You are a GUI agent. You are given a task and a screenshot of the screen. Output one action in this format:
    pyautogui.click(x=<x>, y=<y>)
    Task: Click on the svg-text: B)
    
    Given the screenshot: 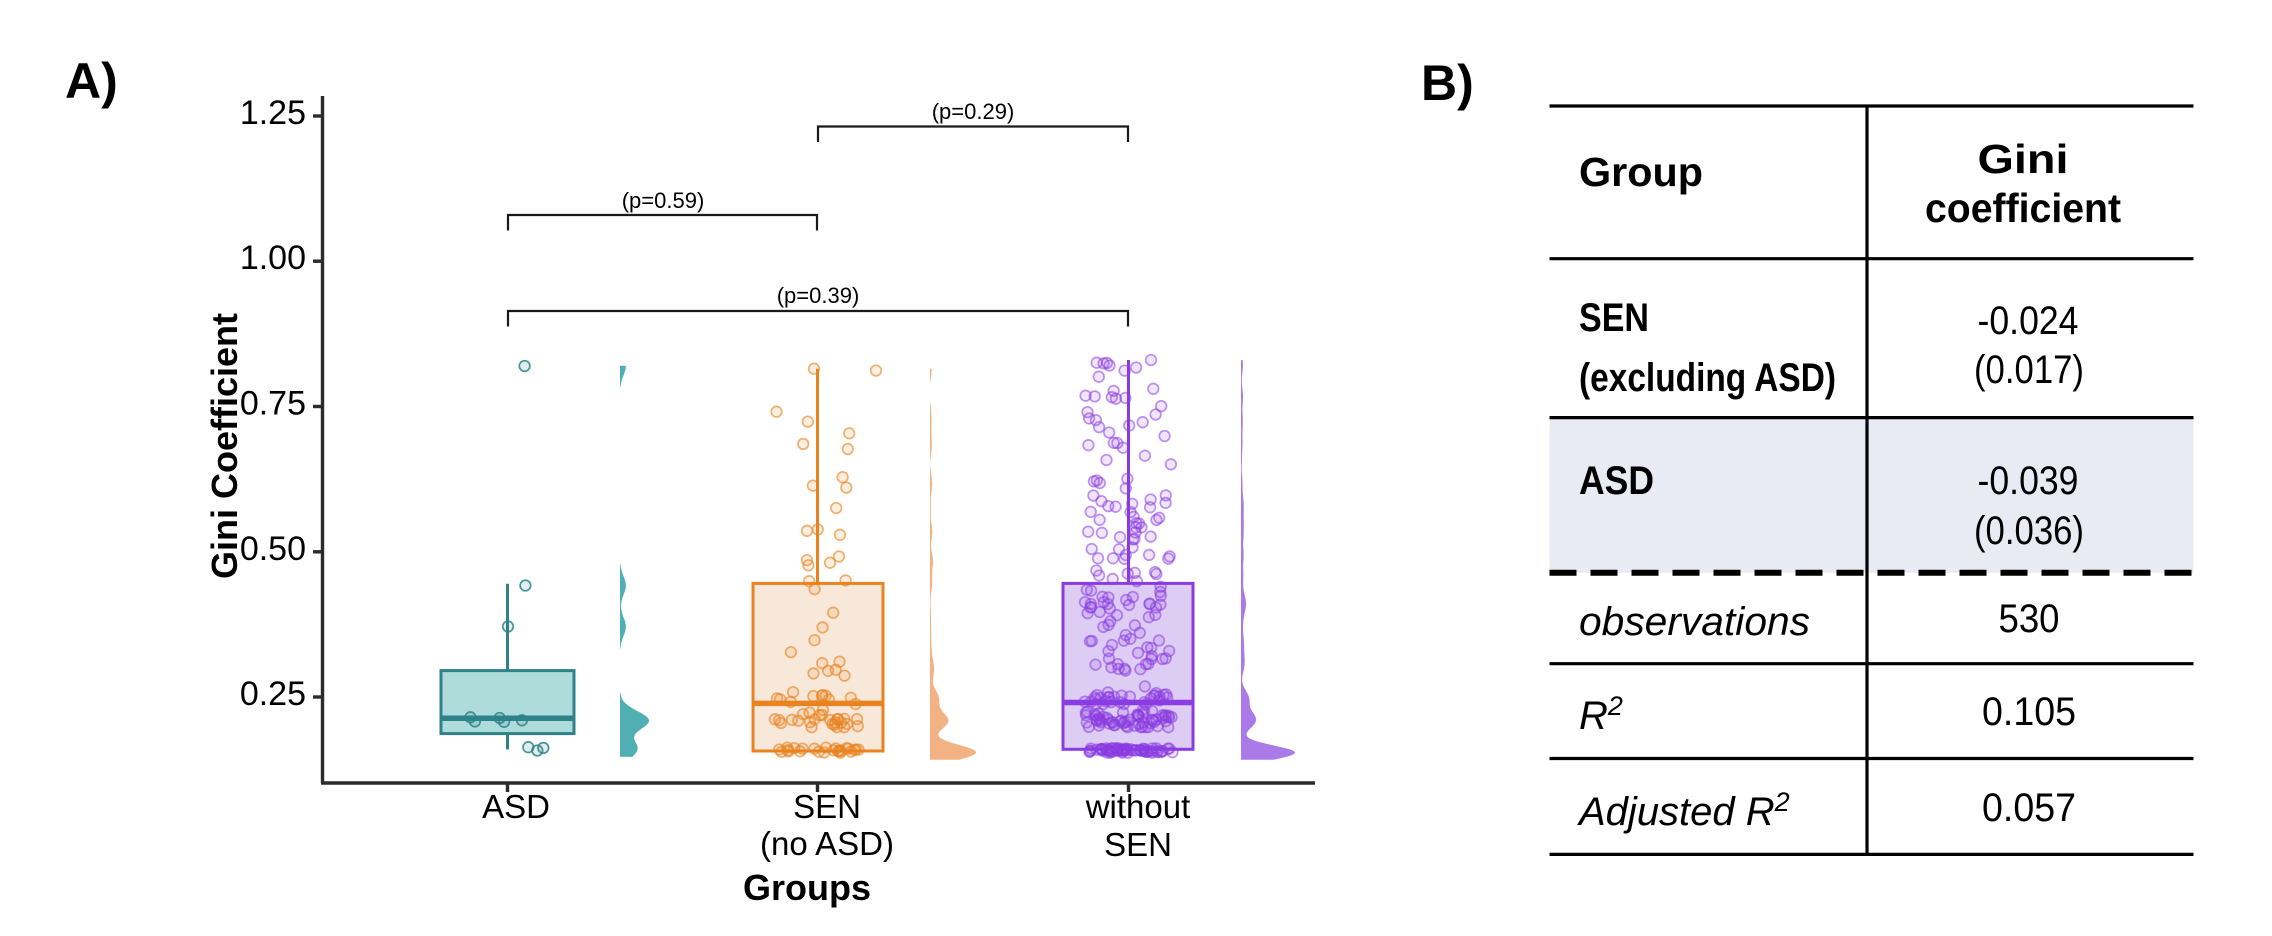 What is the action you would take?
    pyautogui.click(x=1447, y=83)
    